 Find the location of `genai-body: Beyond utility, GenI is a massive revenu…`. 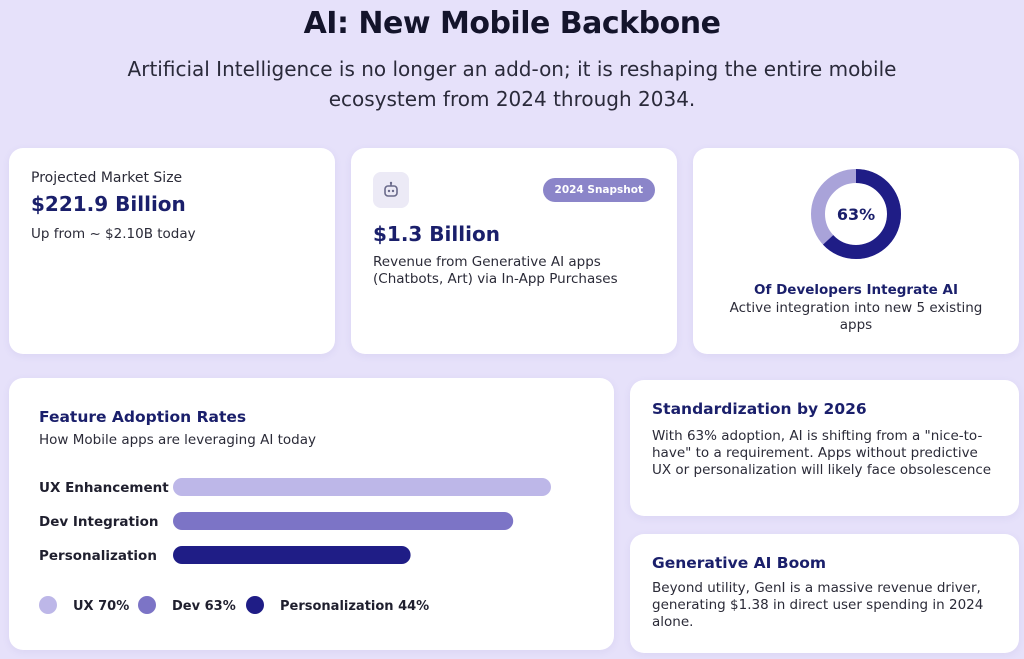

genai-body: Beyond utility, GenI is a massive revenu… is located at coordinates (818, 605).